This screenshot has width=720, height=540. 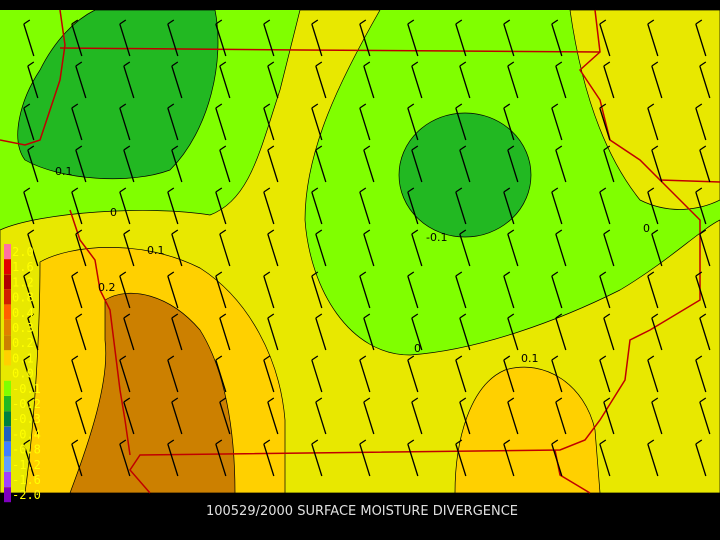 What do you see at coordinates (23, 343) in the screenshot?
I see `legend-label: 0.2` at bounding box center [23, 343].